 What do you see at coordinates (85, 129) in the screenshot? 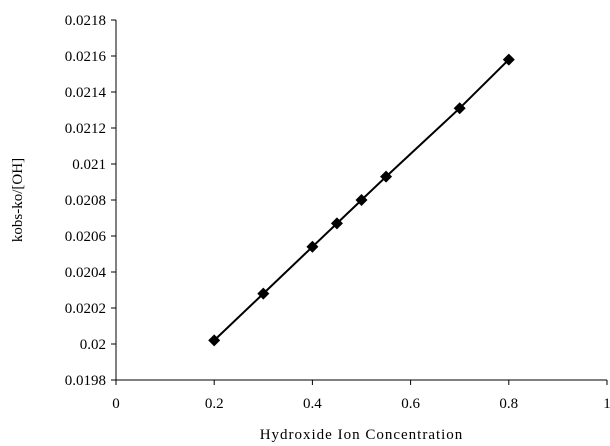
I see `y-tick-label: 0.0212` at bounding box center [85, 129].